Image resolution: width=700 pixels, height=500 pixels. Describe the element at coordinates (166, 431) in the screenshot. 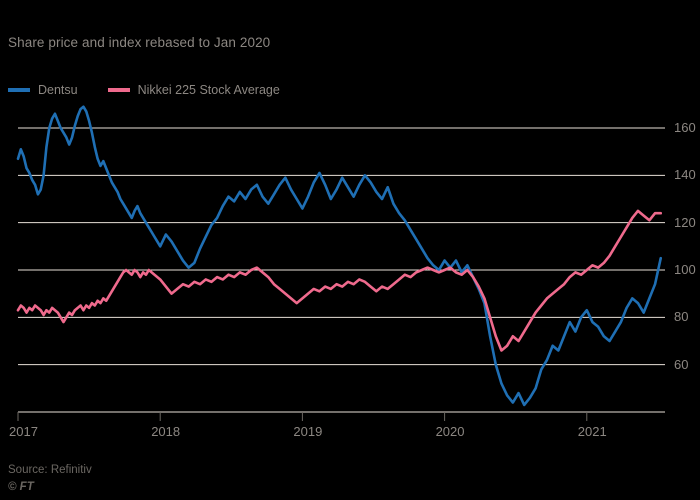

I see `x-axis-label: 2018` at that location.